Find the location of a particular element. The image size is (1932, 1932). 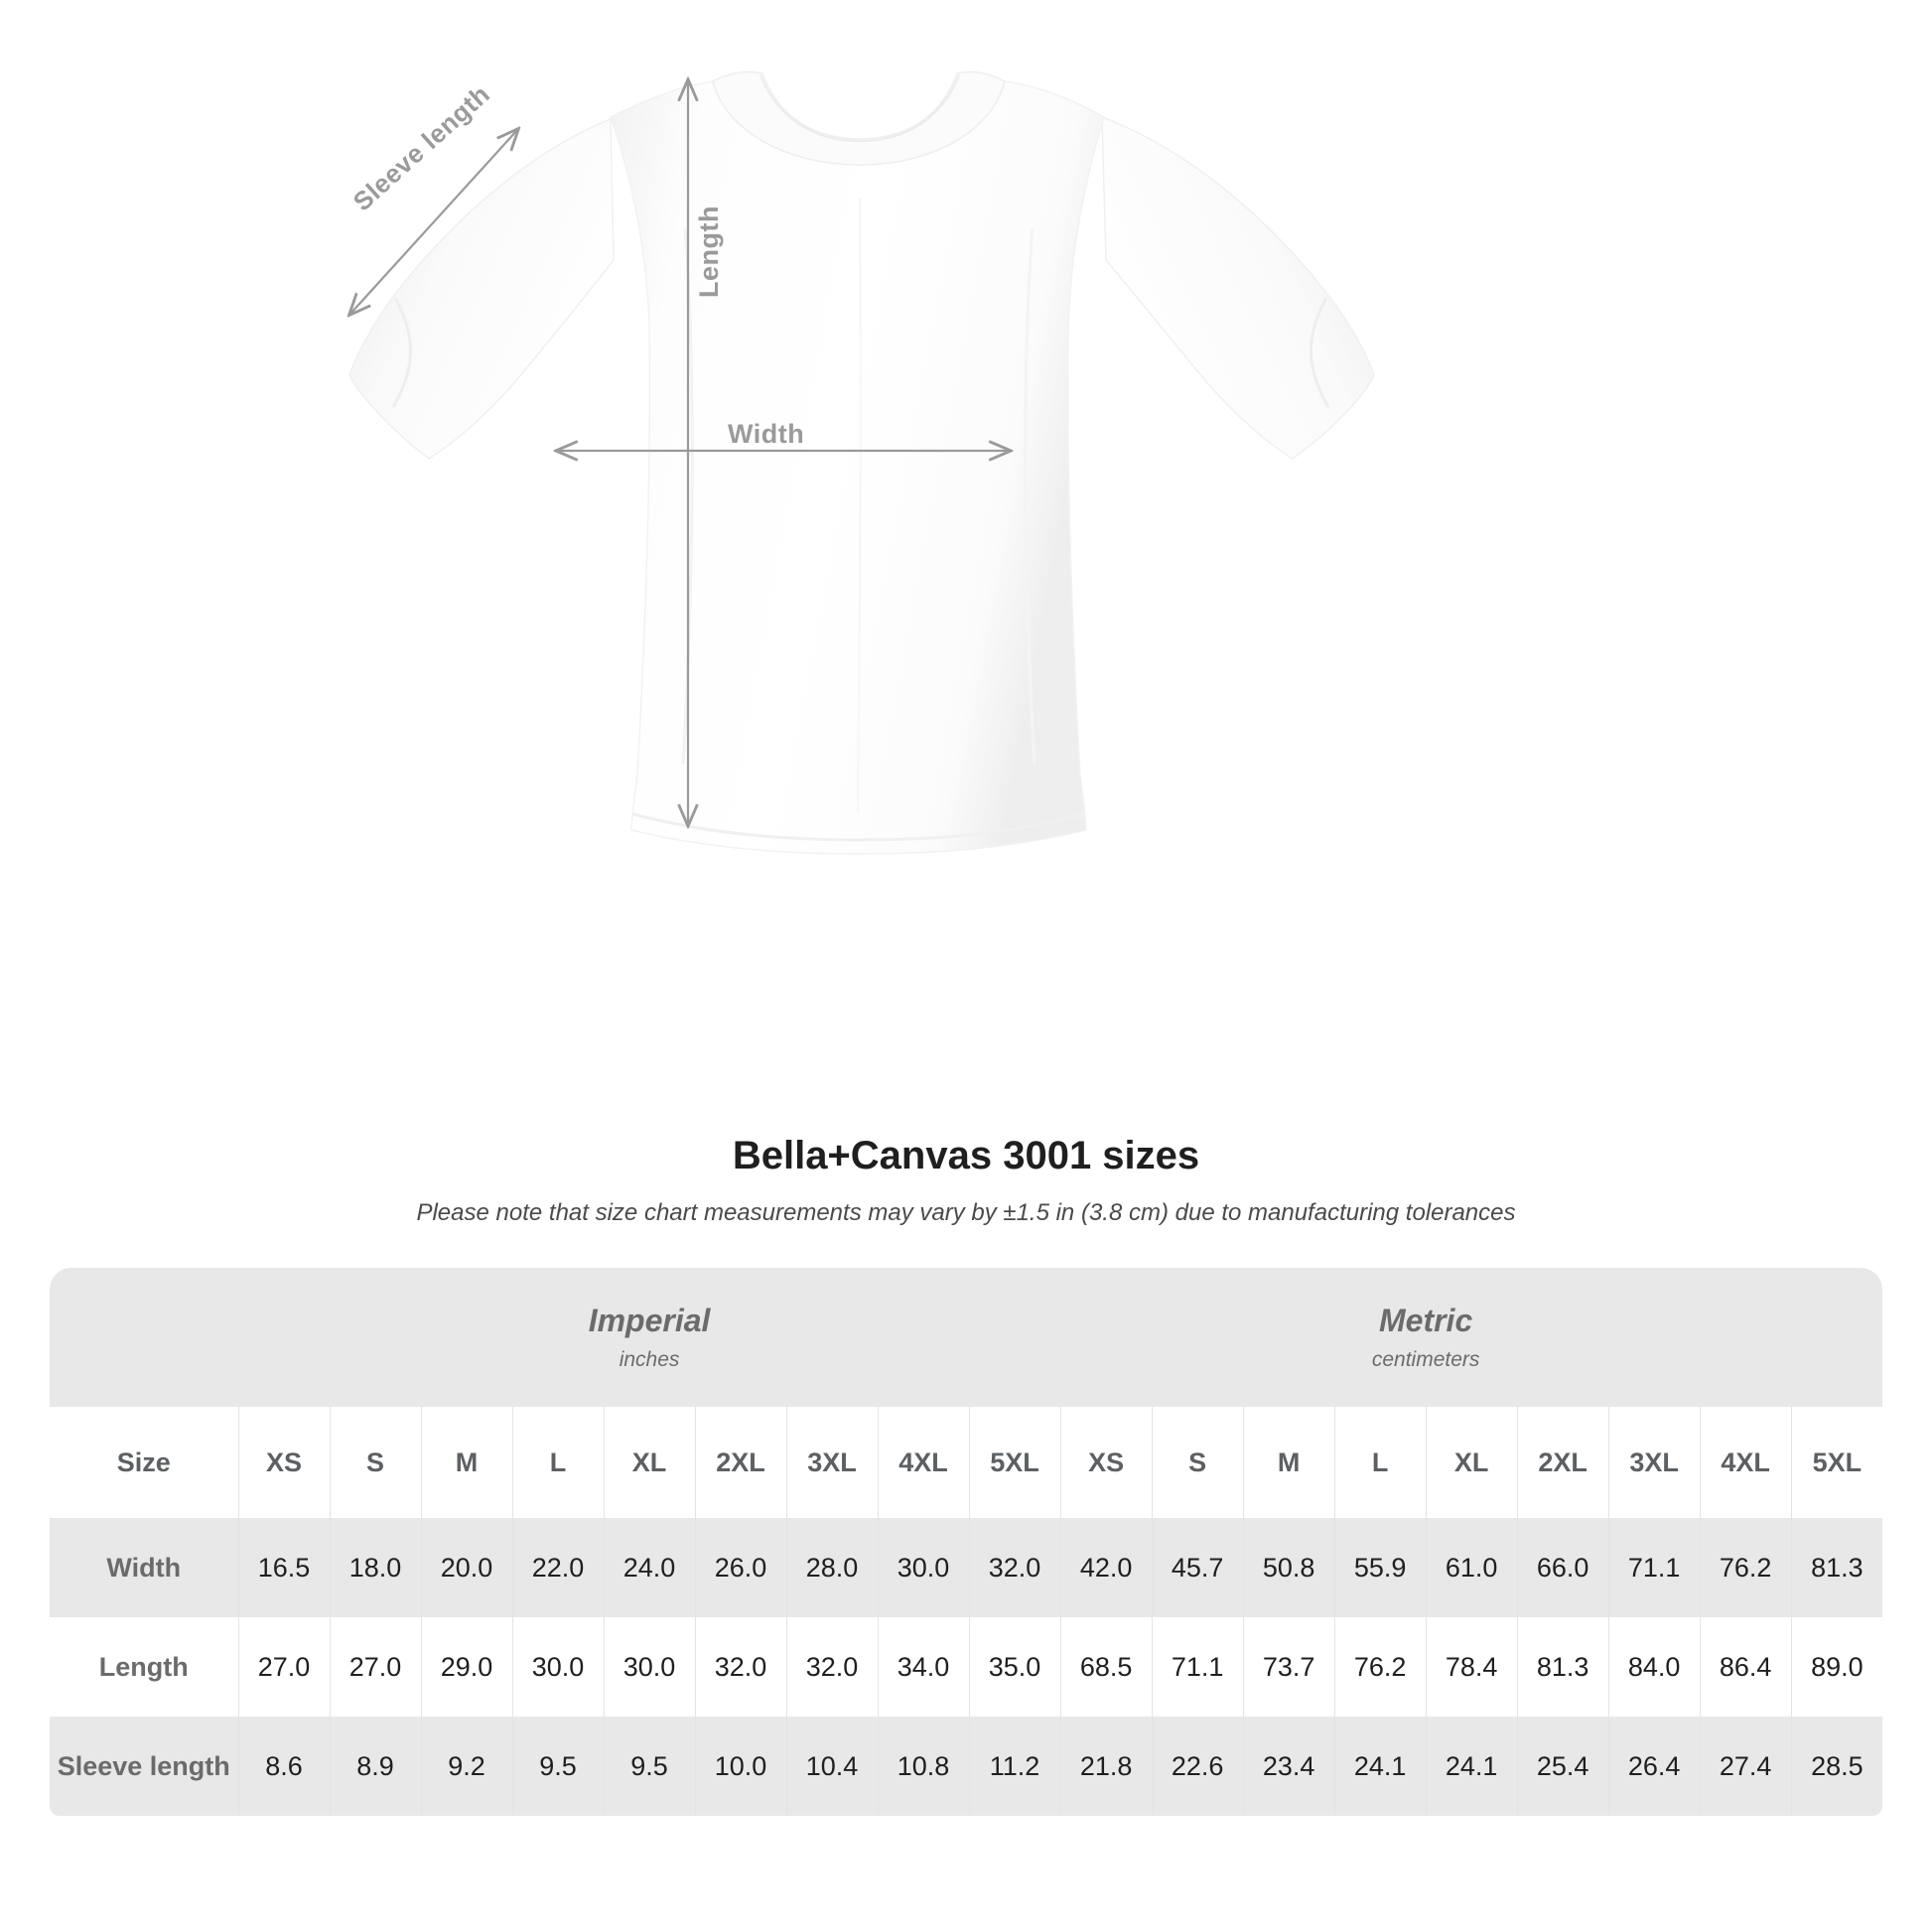

cell: 86.4 is located at coordinates (1746, 1667).